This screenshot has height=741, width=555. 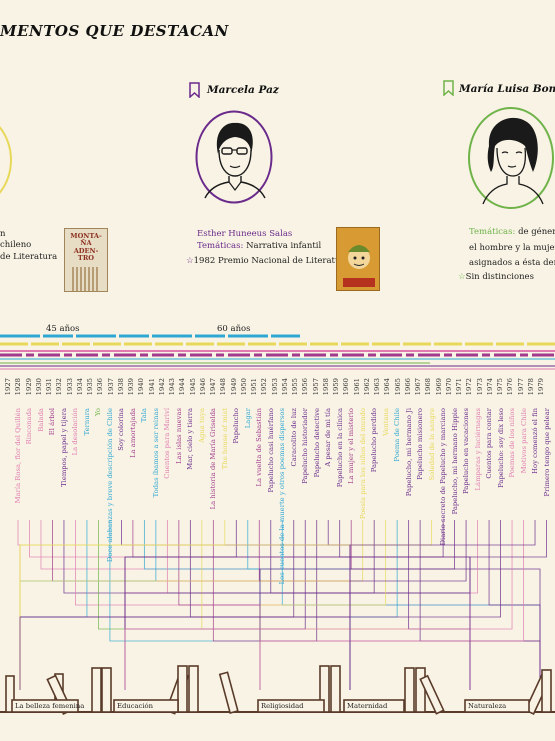 What do you see at coordinates (520, 387) in the screenshot?
I see `year-label-1977: 1977` at bounding box center [520, 387].